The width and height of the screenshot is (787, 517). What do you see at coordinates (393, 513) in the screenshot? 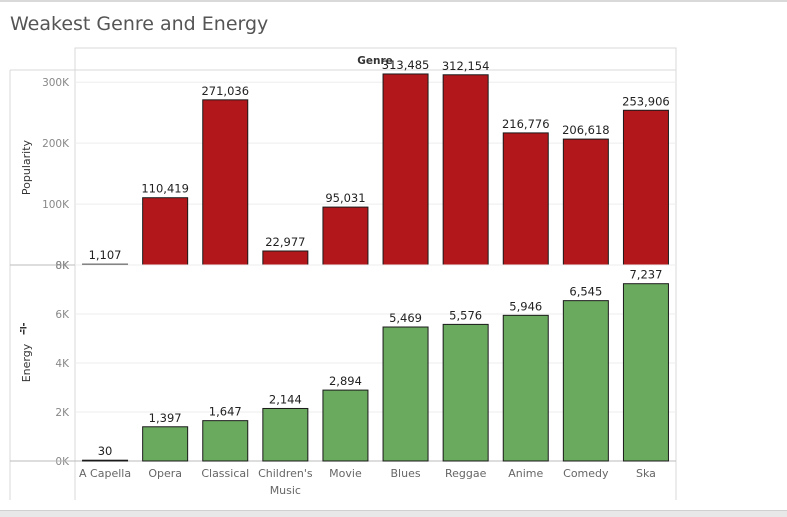
I see `bottom-rule` at bounding box center [393, 513].